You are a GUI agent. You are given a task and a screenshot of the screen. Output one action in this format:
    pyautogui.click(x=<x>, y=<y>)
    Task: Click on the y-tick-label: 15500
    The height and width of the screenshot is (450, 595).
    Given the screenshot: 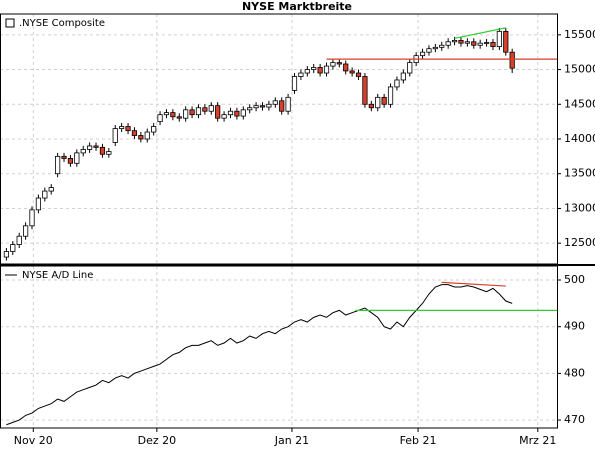 What is the action you would take?
    pyautogui.click(x=579, y=34)
    